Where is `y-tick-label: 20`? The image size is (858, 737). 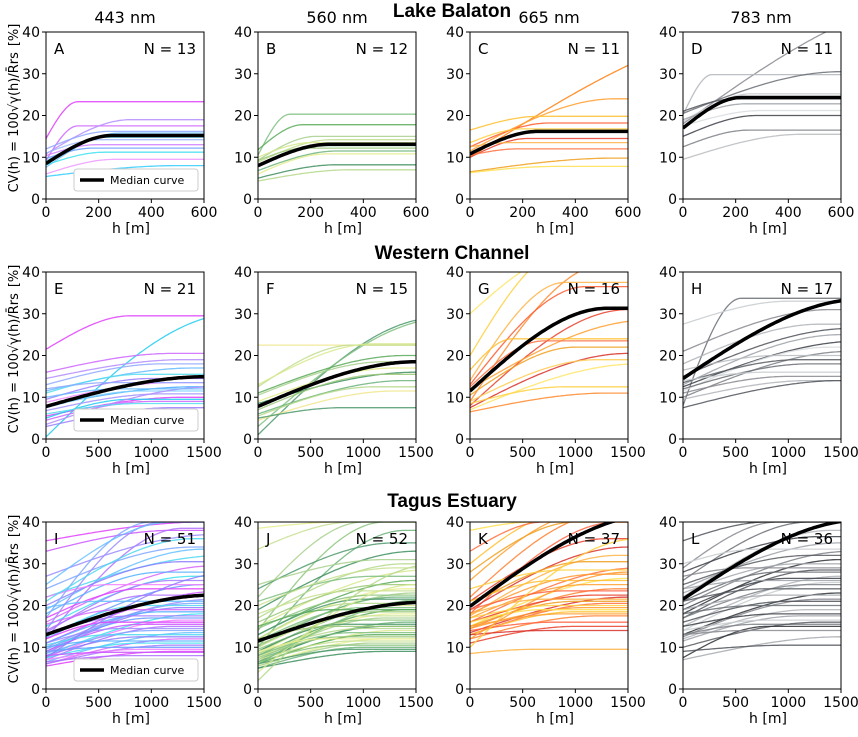 y-tick-label: 20 is located at coordinates (243, 607).